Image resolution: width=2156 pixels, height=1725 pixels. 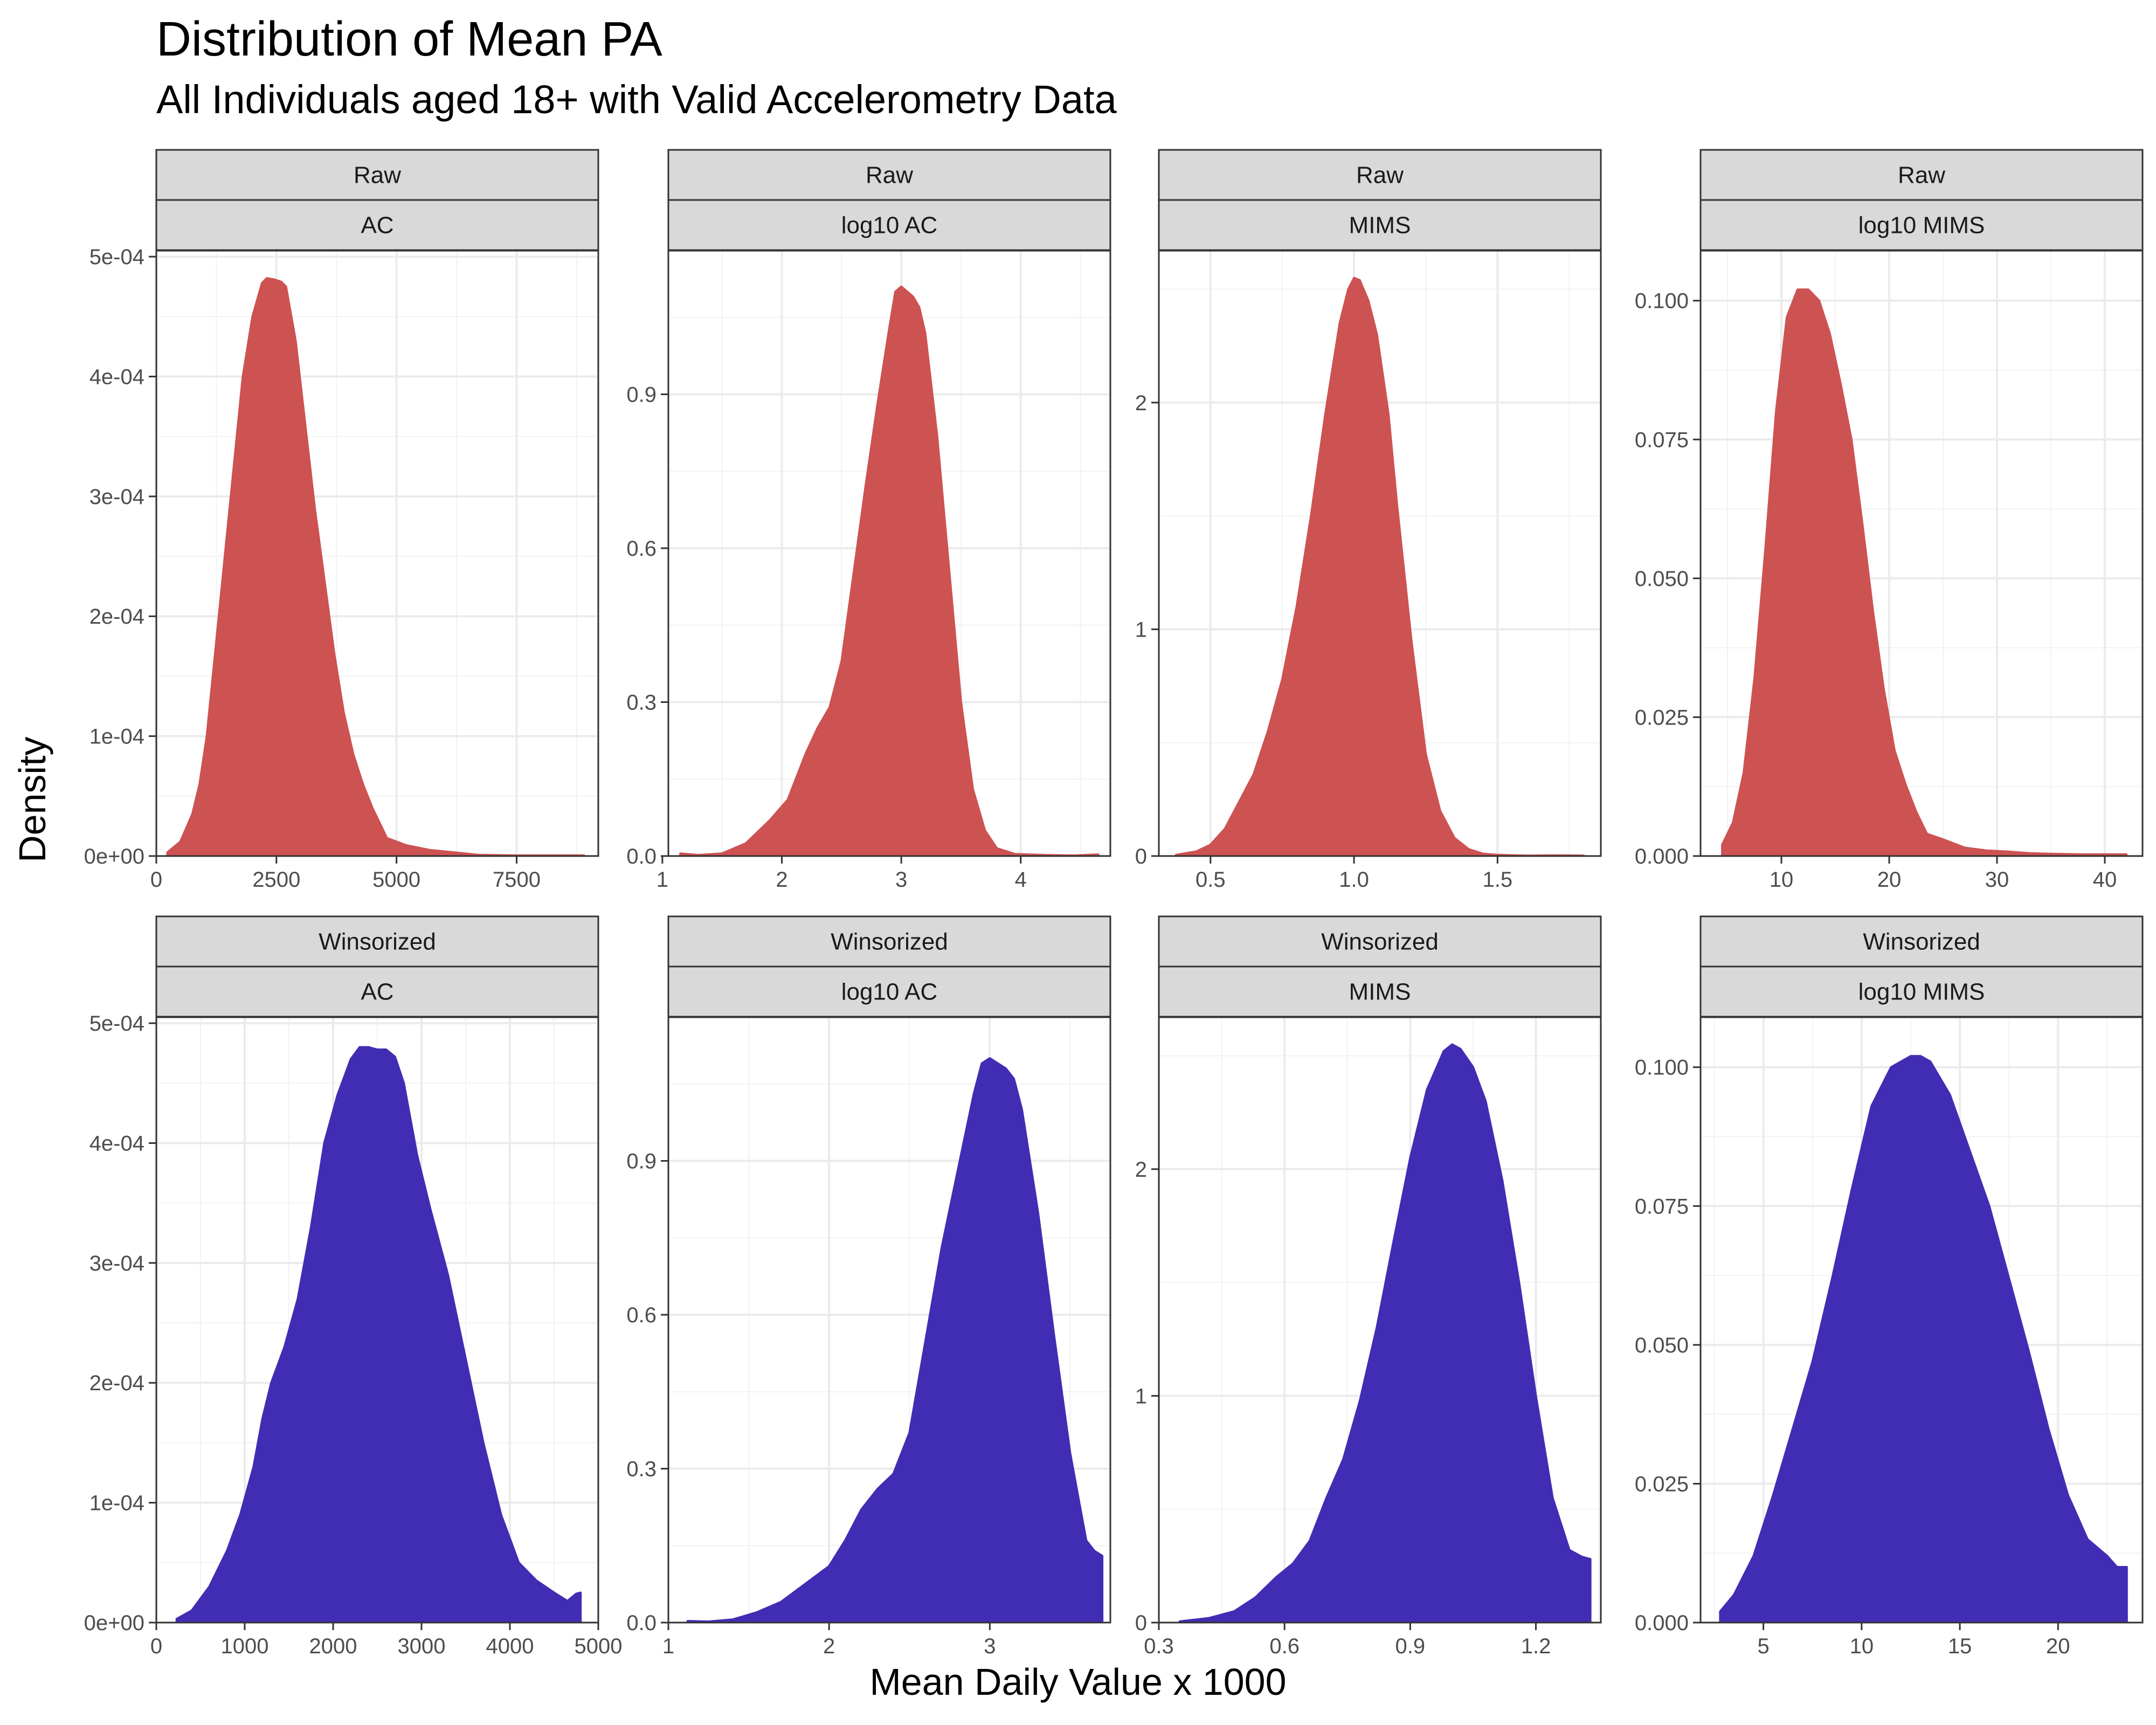 What do you see at coordinates (510, 1646) in the screenshot?
I see `x-tick-label: 4000` at bounding box center [510, 1646].